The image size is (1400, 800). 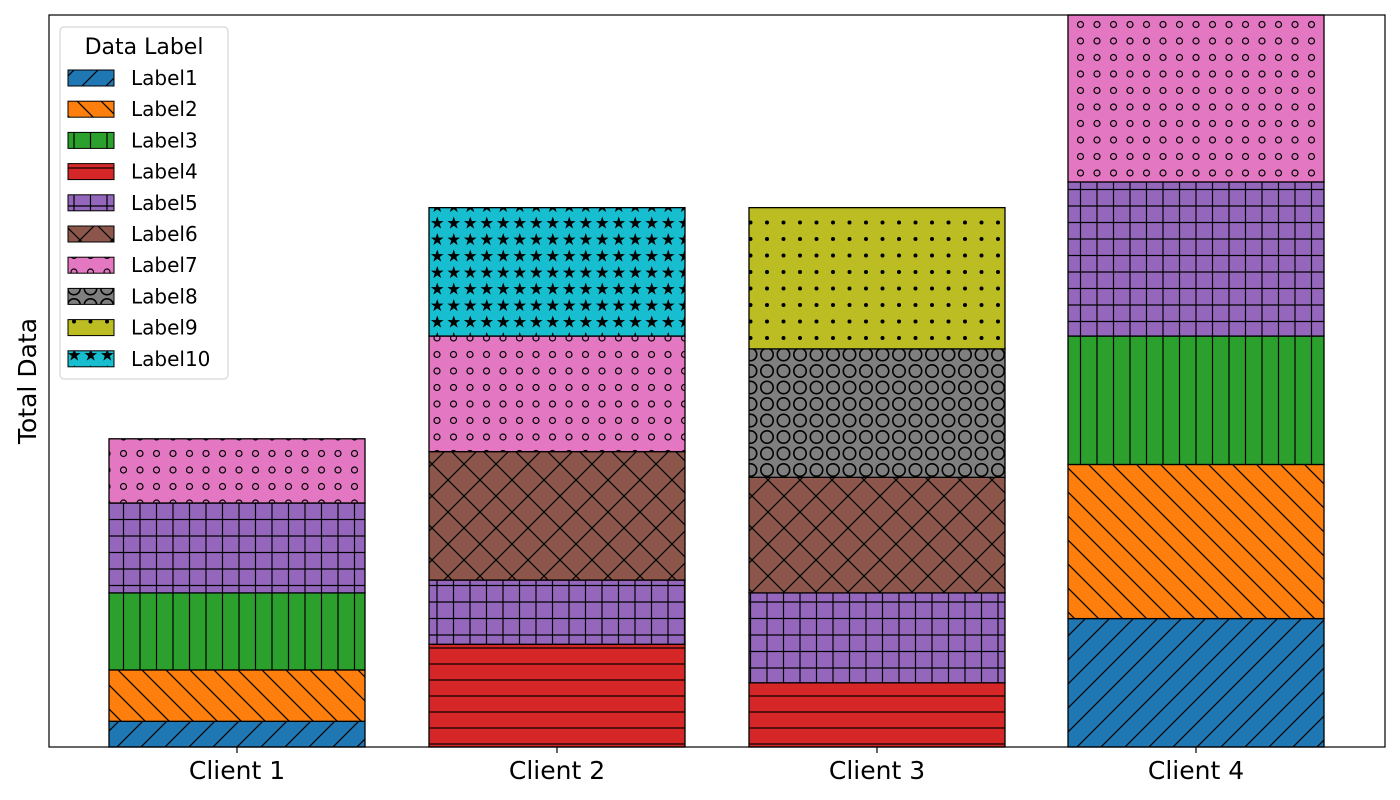 What do you see at coordinates (164, 140) in the screenshot?
I see `legend-label-label3: Label3` at bounding box center [164, 140].